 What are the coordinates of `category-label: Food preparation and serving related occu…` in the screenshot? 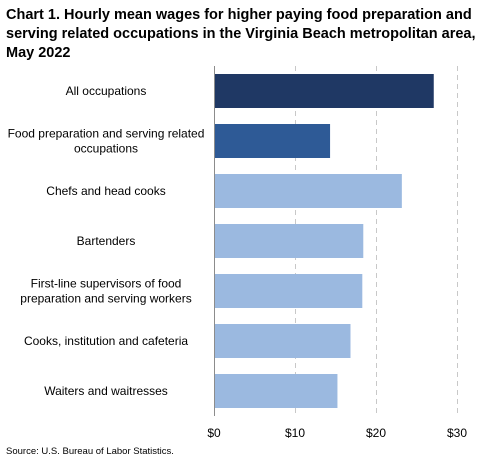 It's located at (106, 141).